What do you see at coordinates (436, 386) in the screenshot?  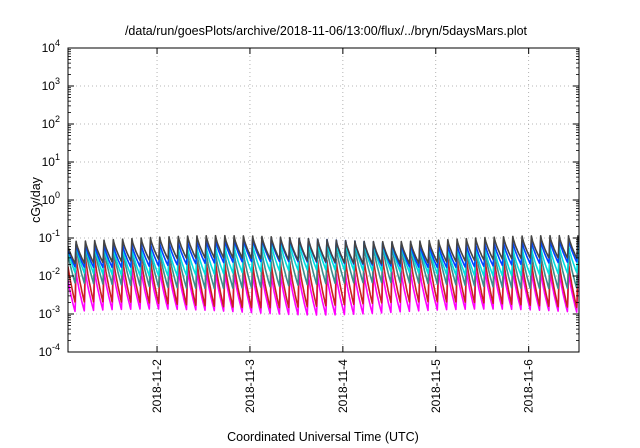 I see `x-tick-label: 2018-11-5` at bounding box center [436, 386].